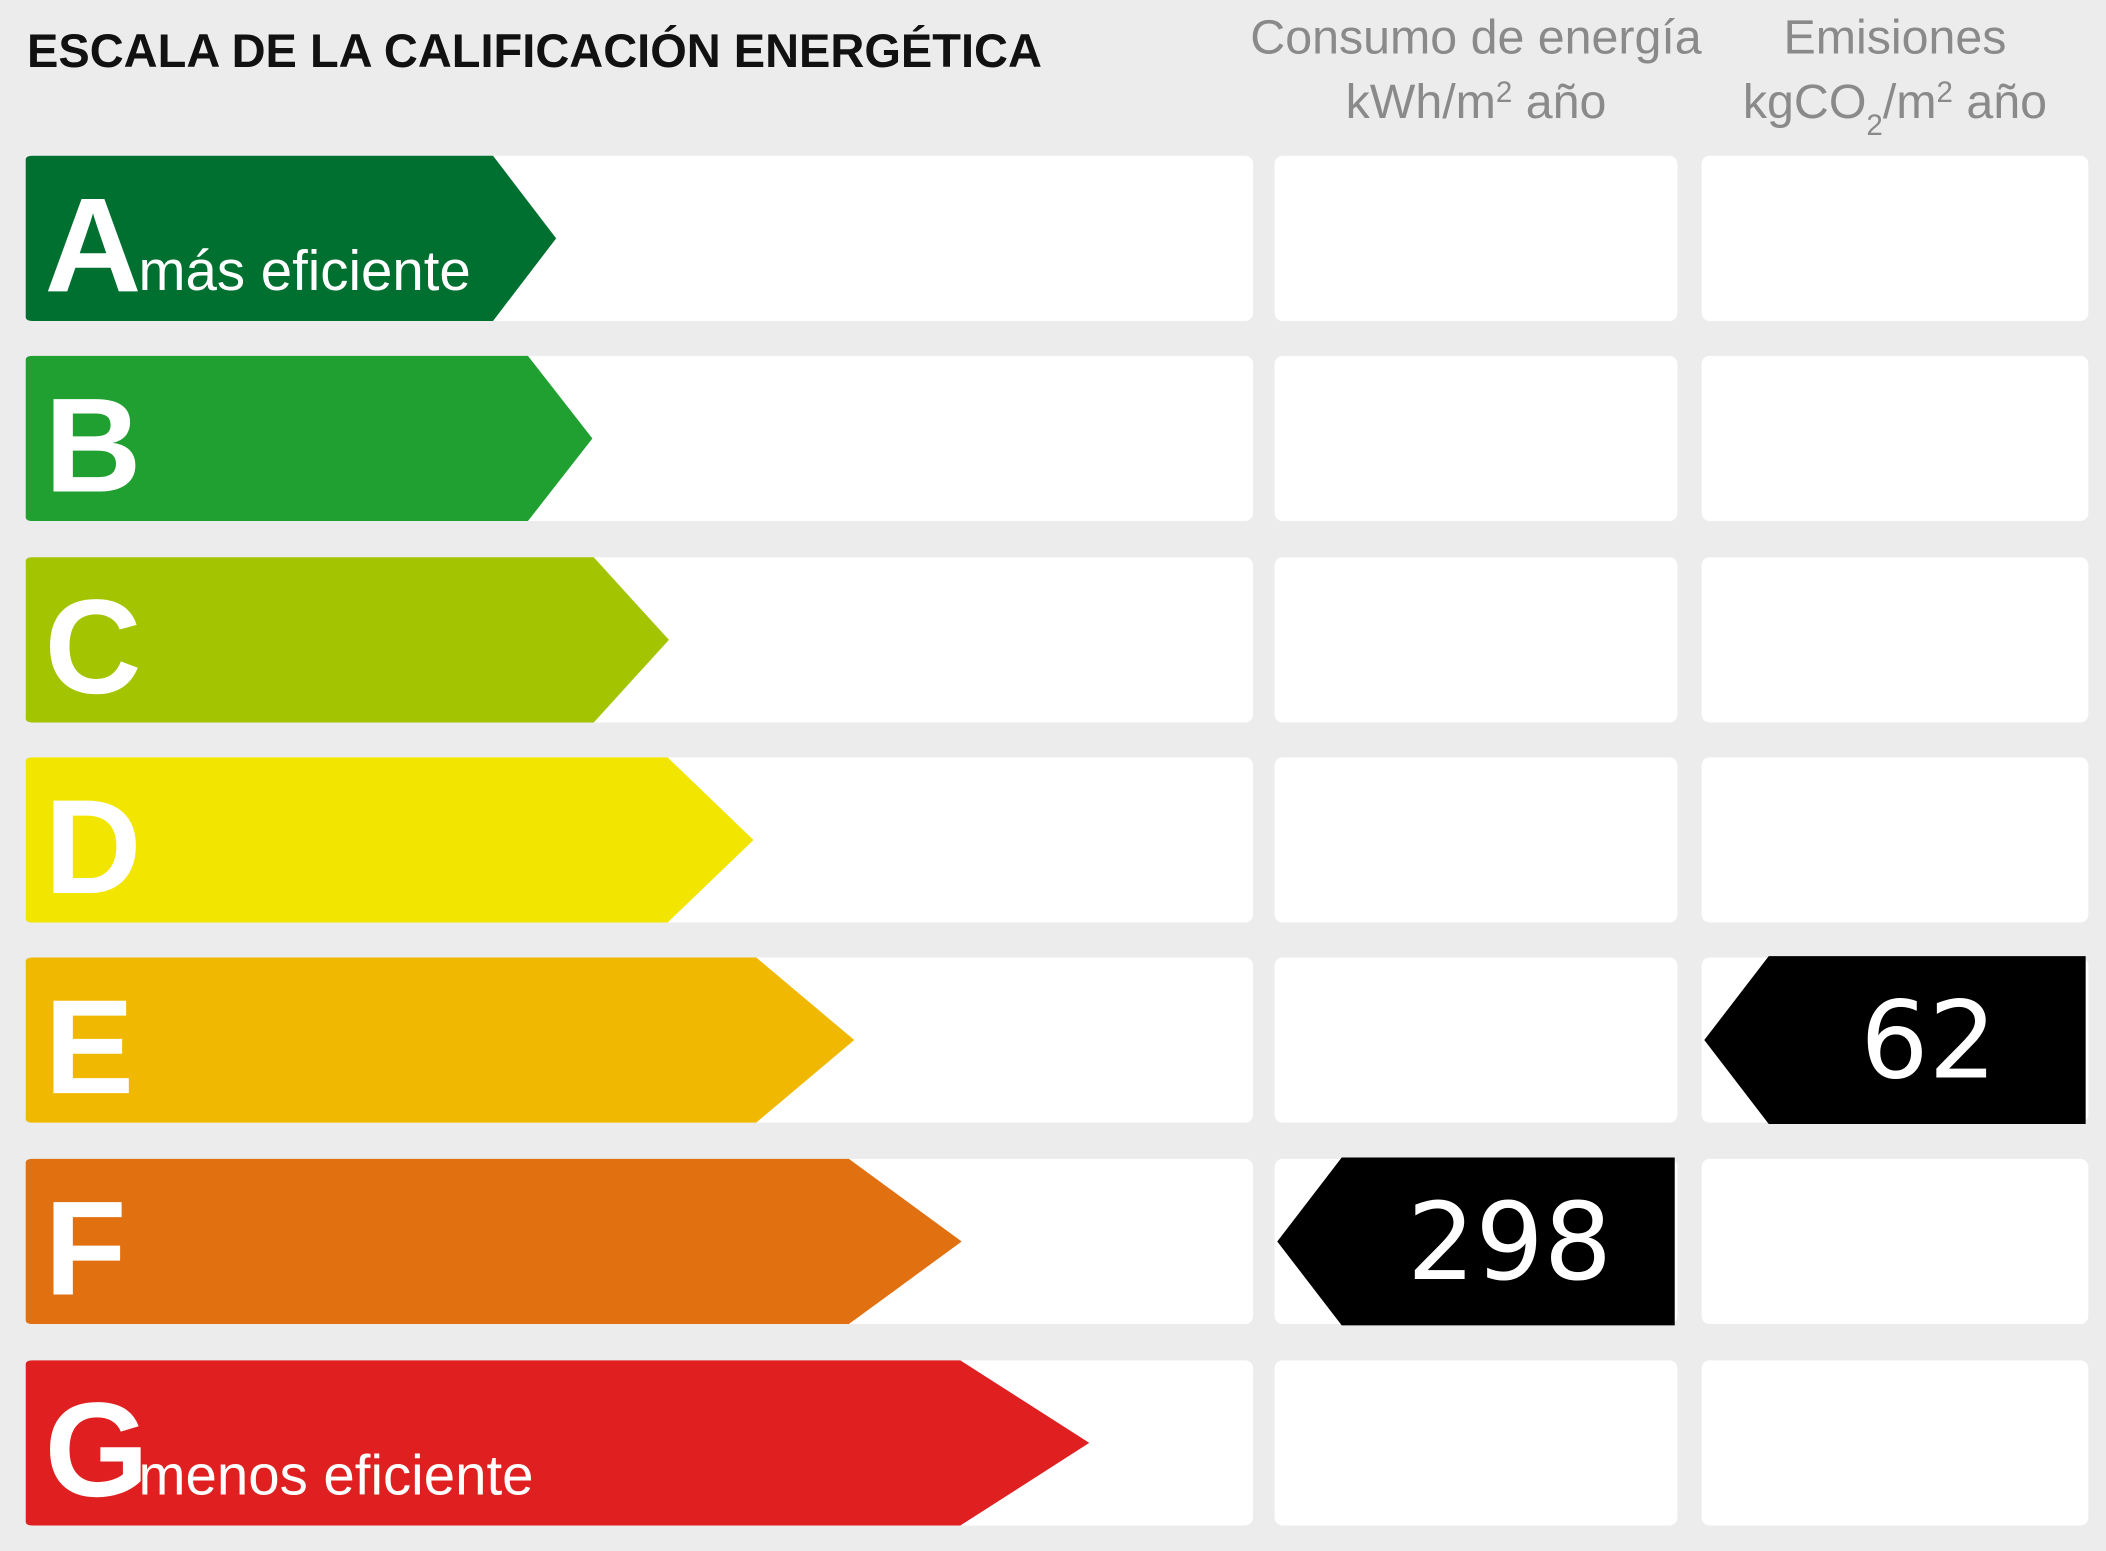 The image size is (2106, 1551). Describe the element at coordinates (1895, 38) in the screenshot. I see `column-header: Emisiones` at that location.